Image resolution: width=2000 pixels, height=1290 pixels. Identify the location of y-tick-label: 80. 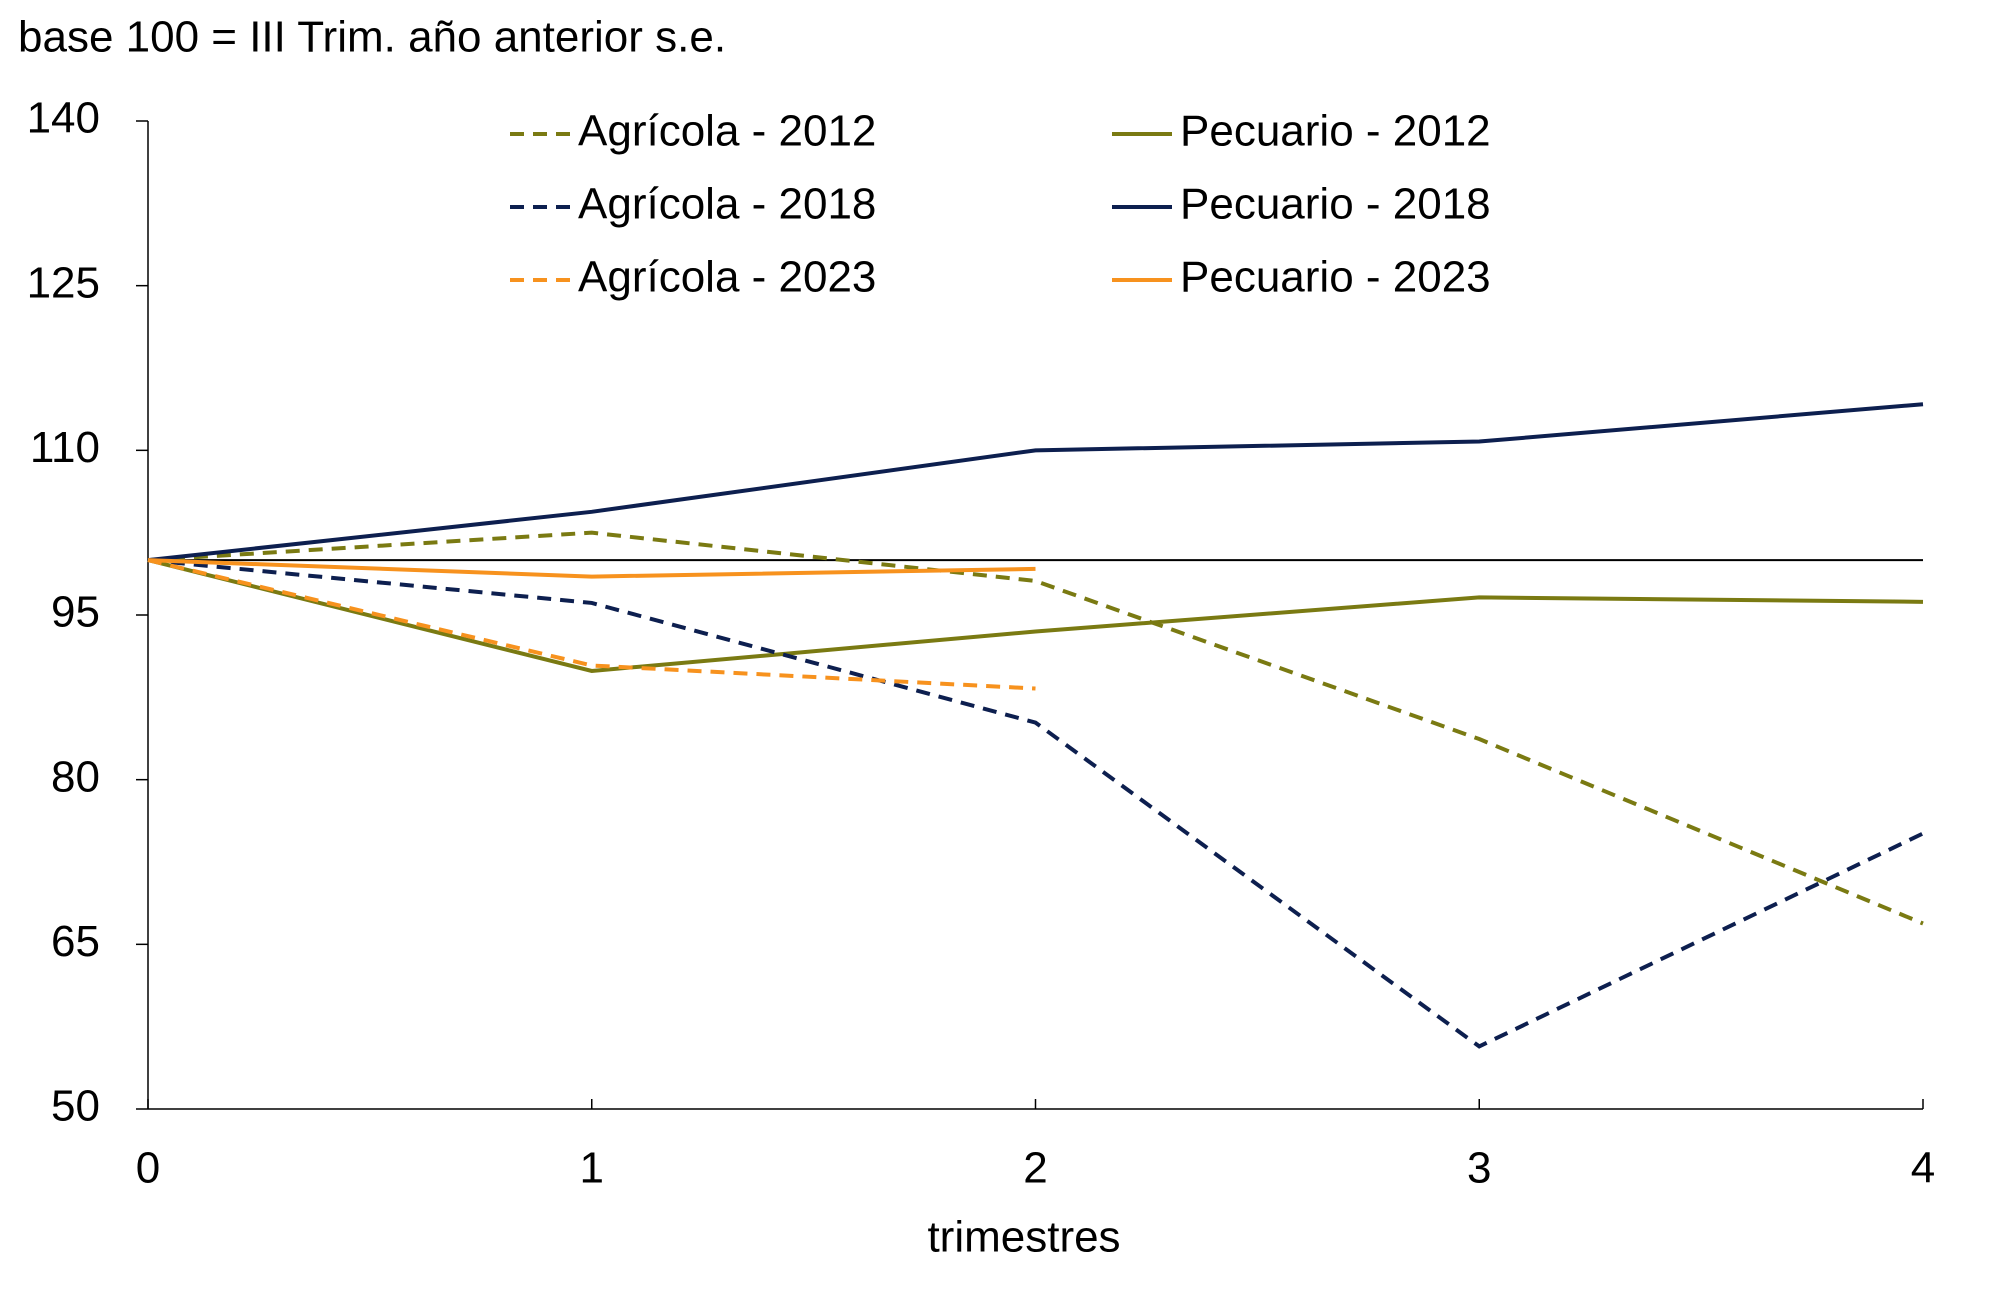
(75, 776).